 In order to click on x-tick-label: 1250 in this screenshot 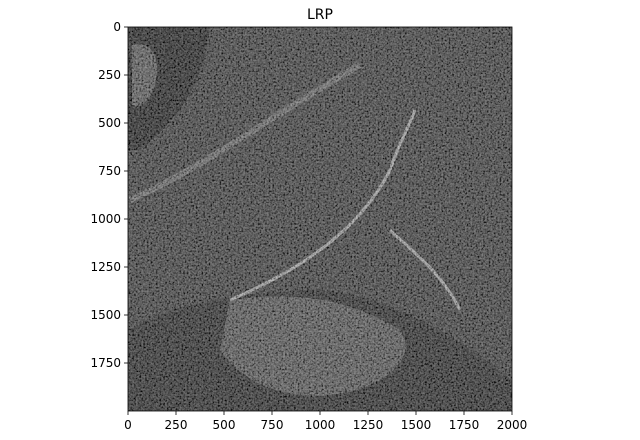, I will do `click(368, 425)`.